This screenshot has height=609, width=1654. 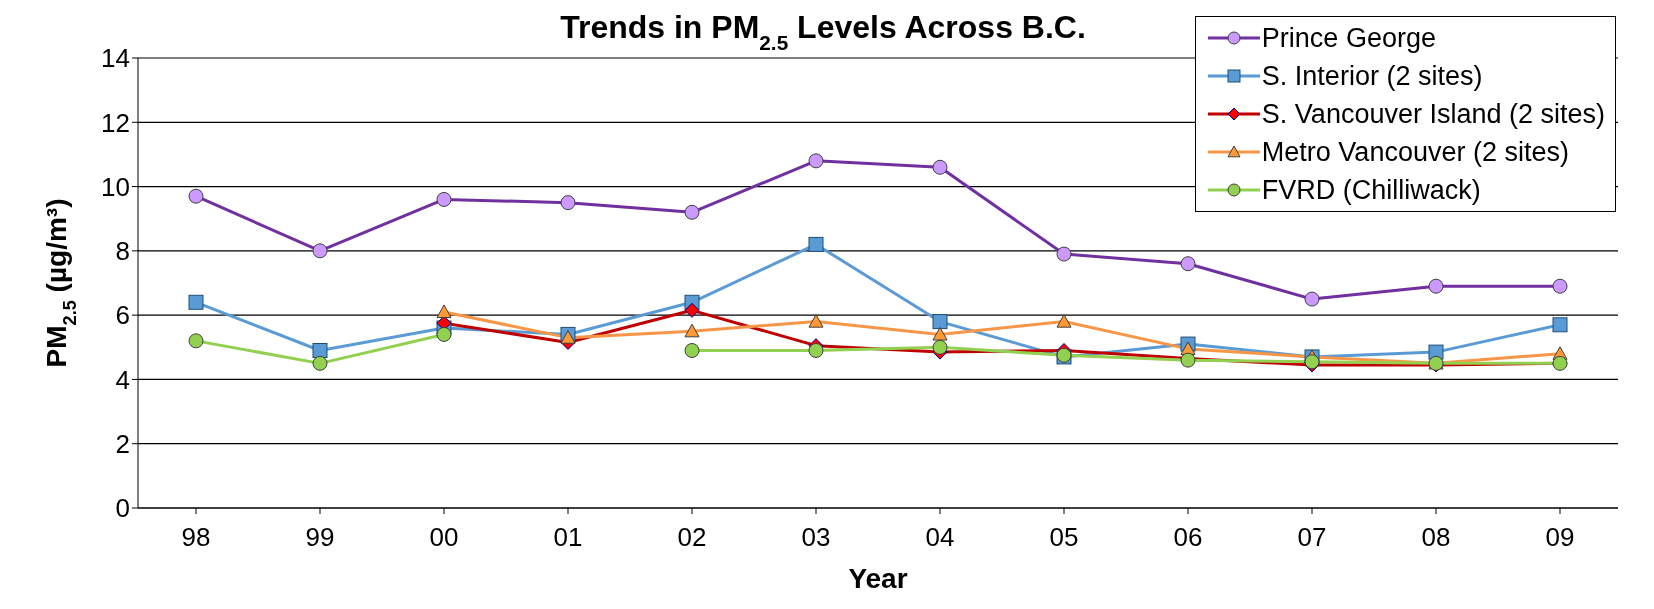 What do you see at coordinates (115, 122) in the screenshot?
I see `y-tick-label: 12` at bounding box center [115, 122].